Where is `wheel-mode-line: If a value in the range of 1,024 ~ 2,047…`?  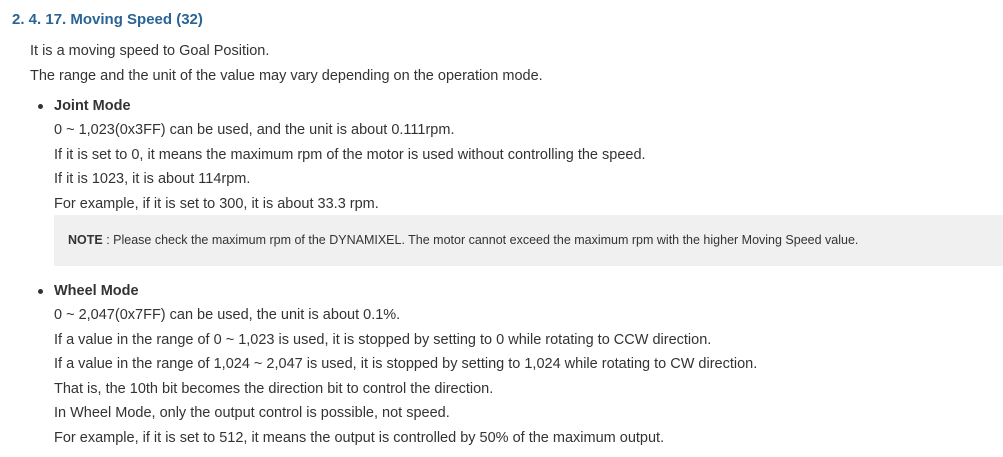
wheel-mode-line: If a value in the range of 1,024 ~ 2,047… is located at coordinates (406, 364).